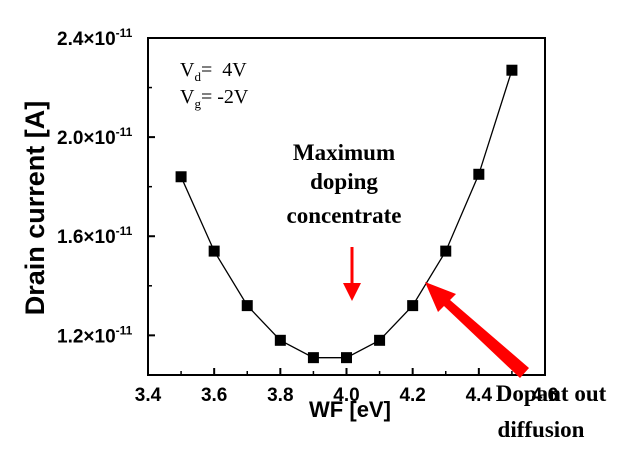 The image size is (627, 464). I want to click on annotation-line: diffusion, so click(541, 429).